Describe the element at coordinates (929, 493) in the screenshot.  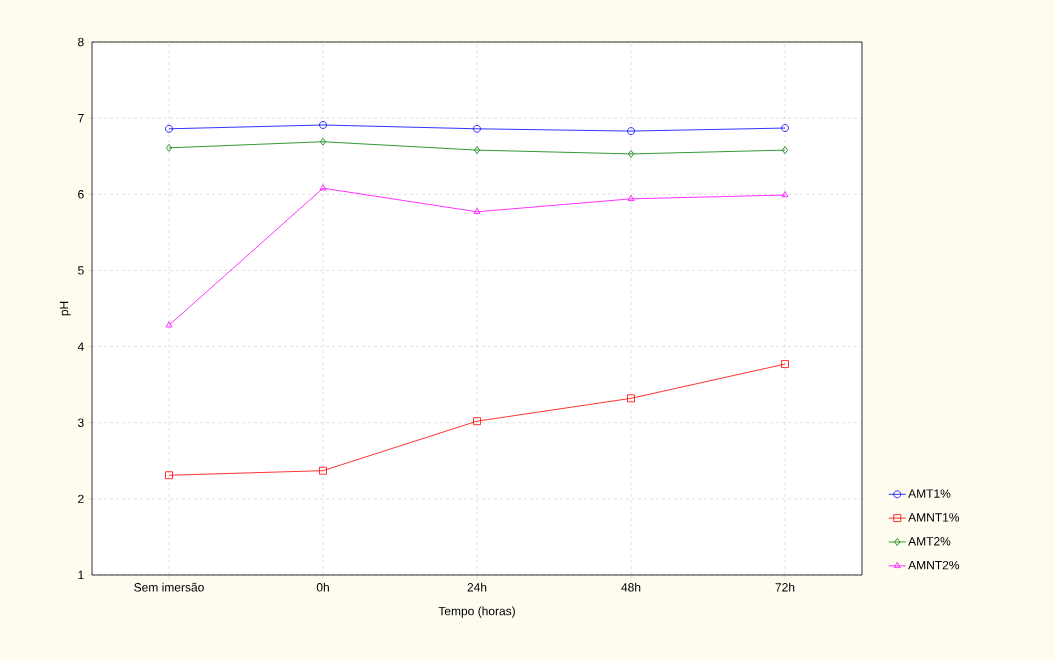
I see `legend-label: AMT1%` at that location.